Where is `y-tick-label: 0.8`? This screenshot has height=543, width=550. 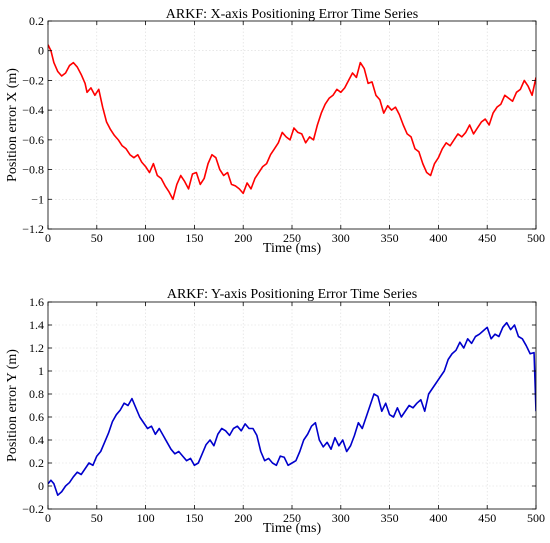
y-tick-label: 0.8 is located at coordinates (36, 394).